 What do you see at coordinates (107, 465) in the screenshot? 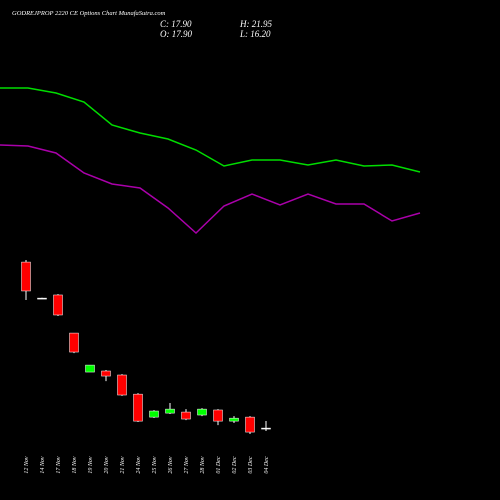
I see `x-tick-label: 20 Nov` at bounding box center [107, 465].